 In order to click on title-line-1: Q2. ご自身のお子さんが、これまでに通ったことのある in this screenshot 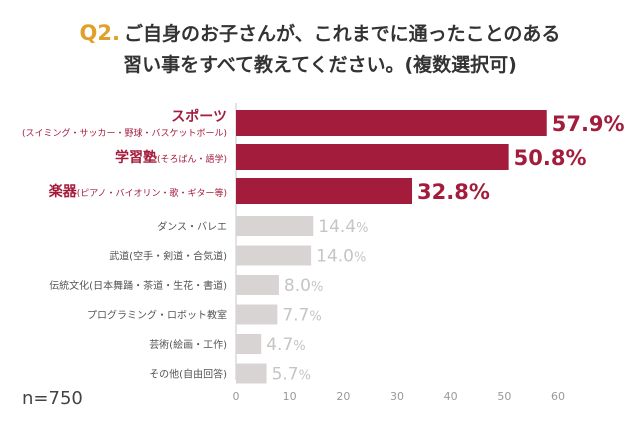, I will do `click(320, 34)`.